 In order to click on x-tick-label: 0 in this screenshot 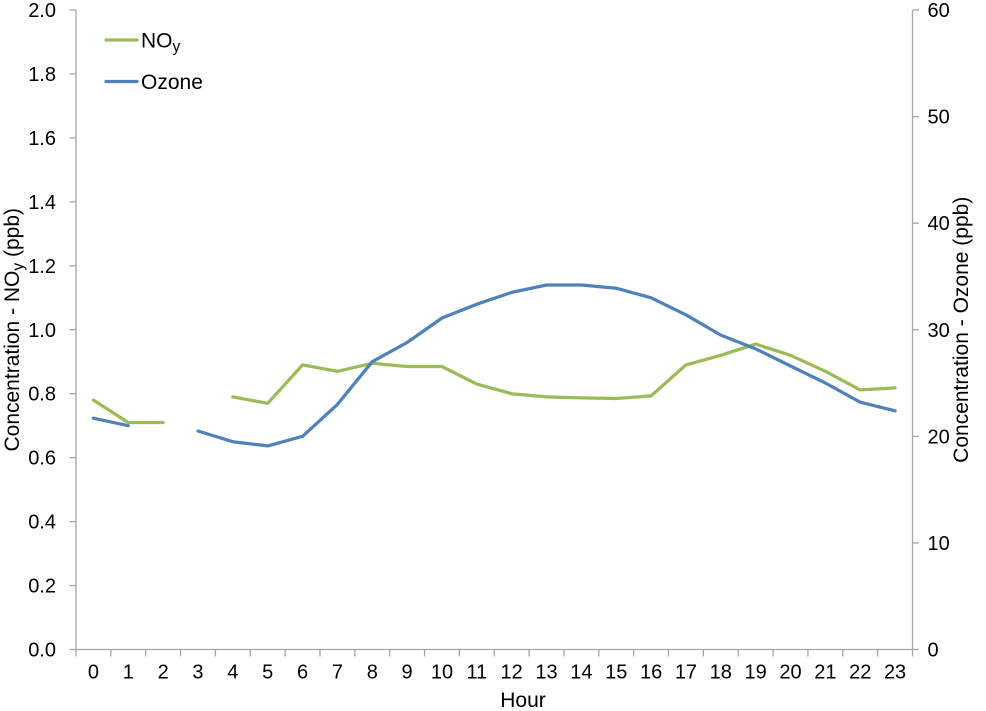, I will do `click(93, 673)`.